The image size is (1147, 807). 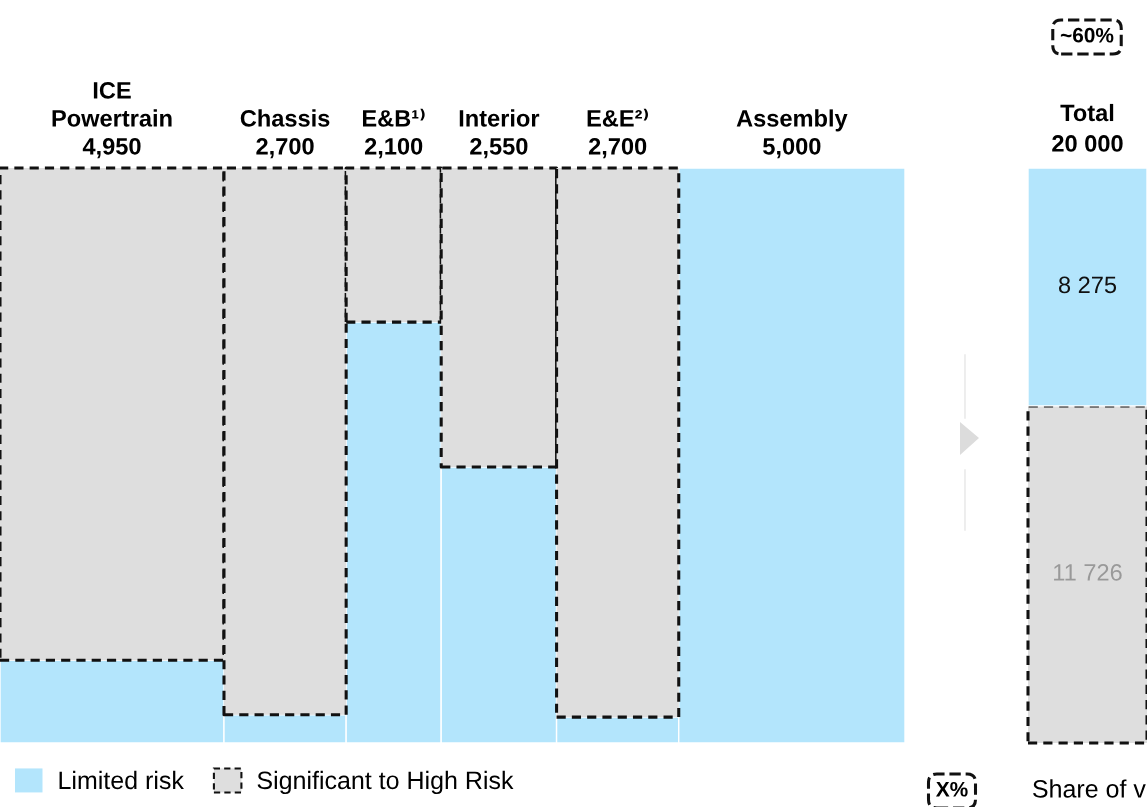 I want to click on legend-label: Significant to High Risk, so click(x=385, y=782).